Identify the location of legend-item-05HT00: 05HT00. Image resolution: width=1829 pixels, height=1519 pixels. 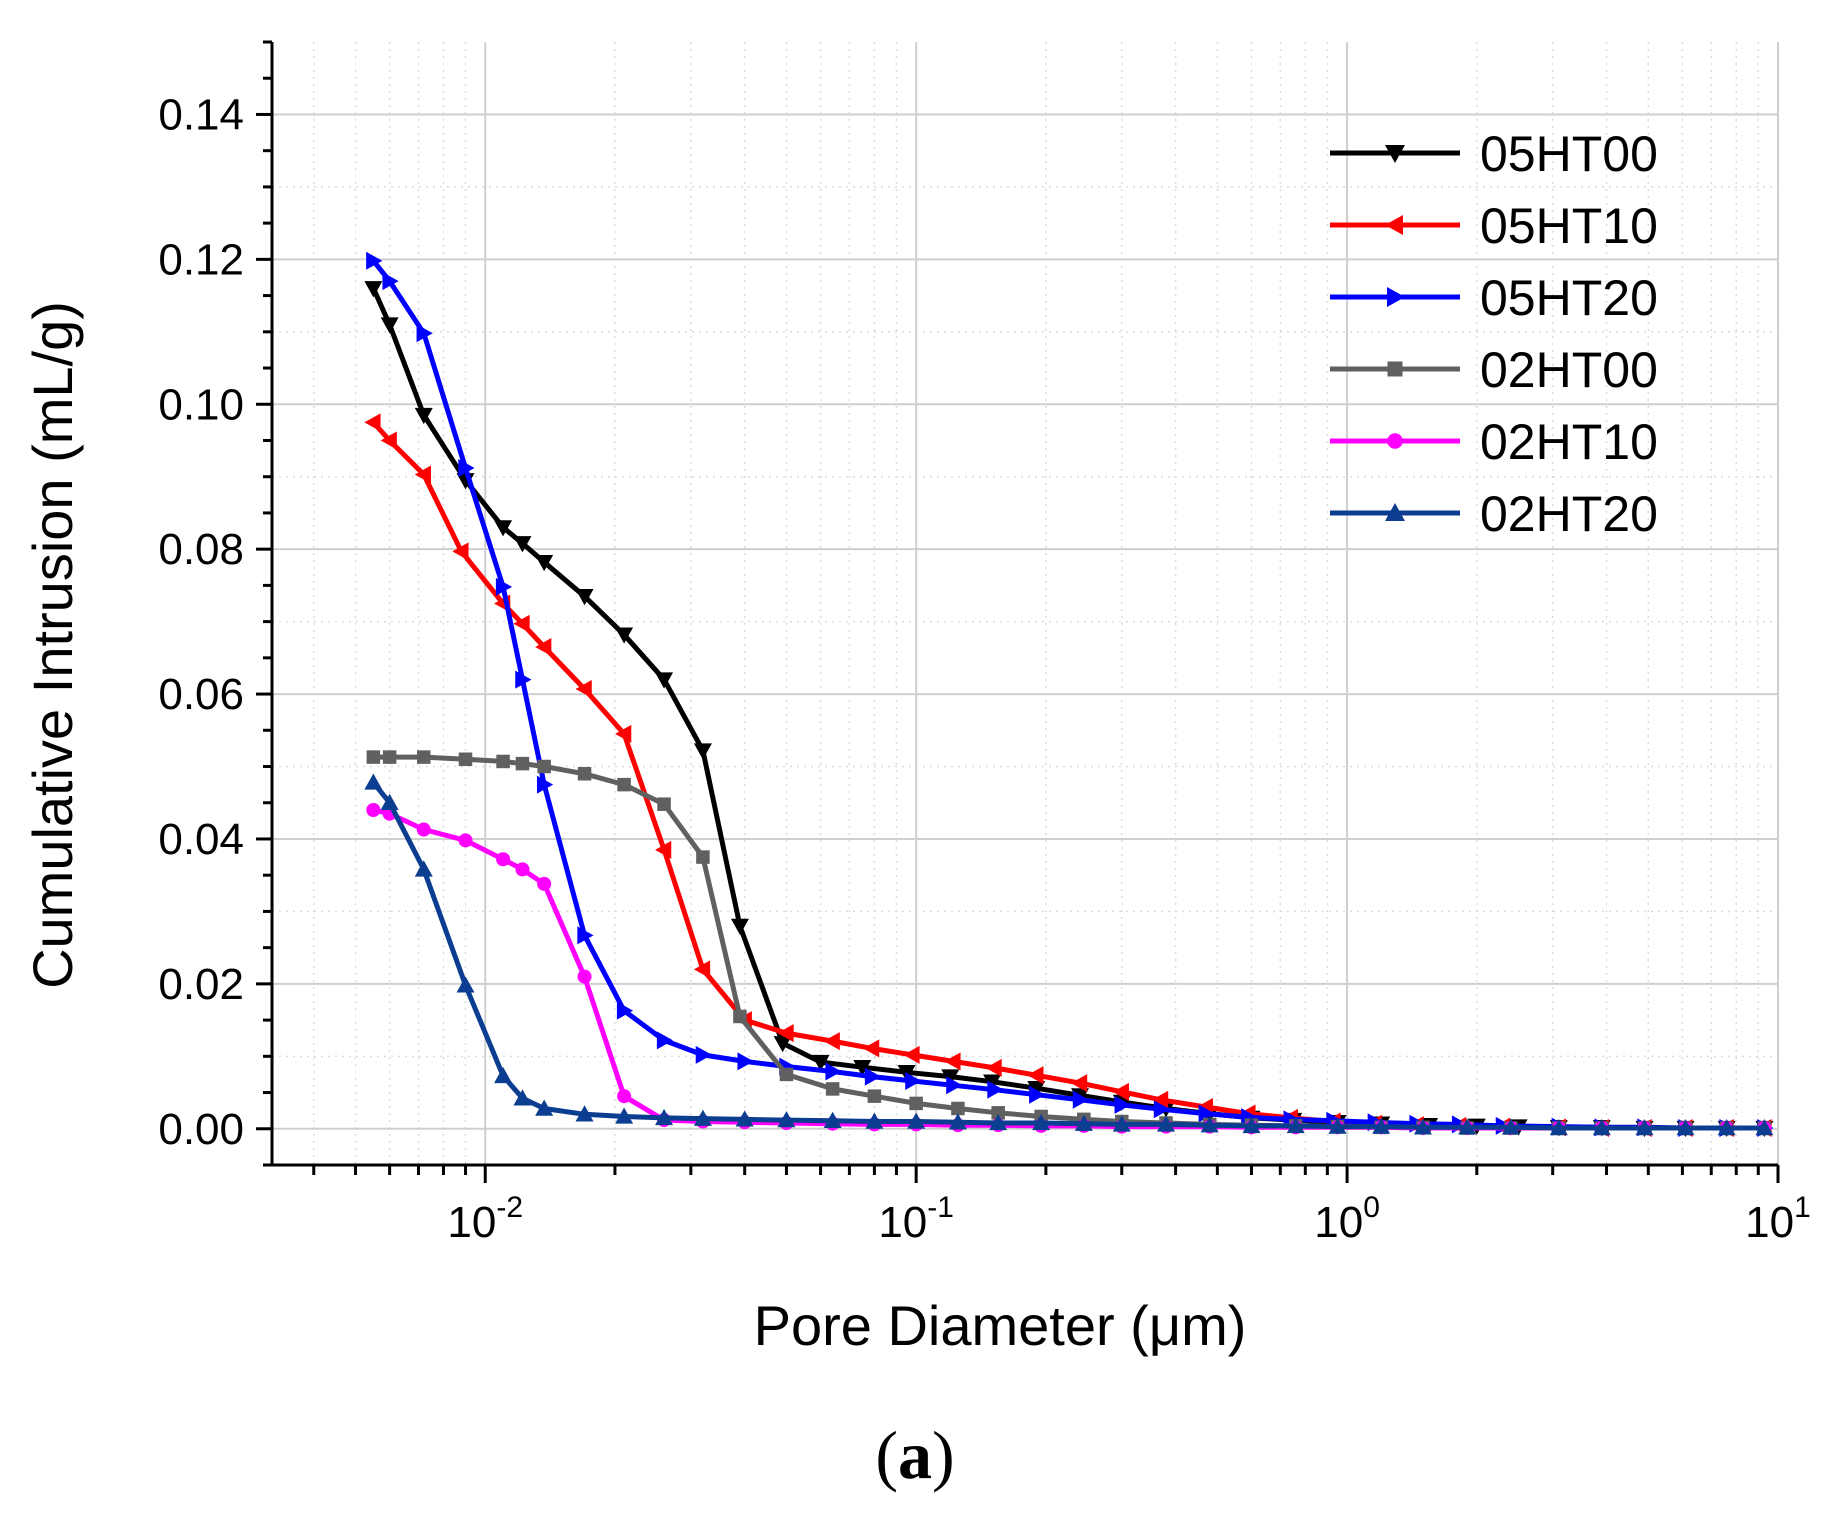
(1494, 154).